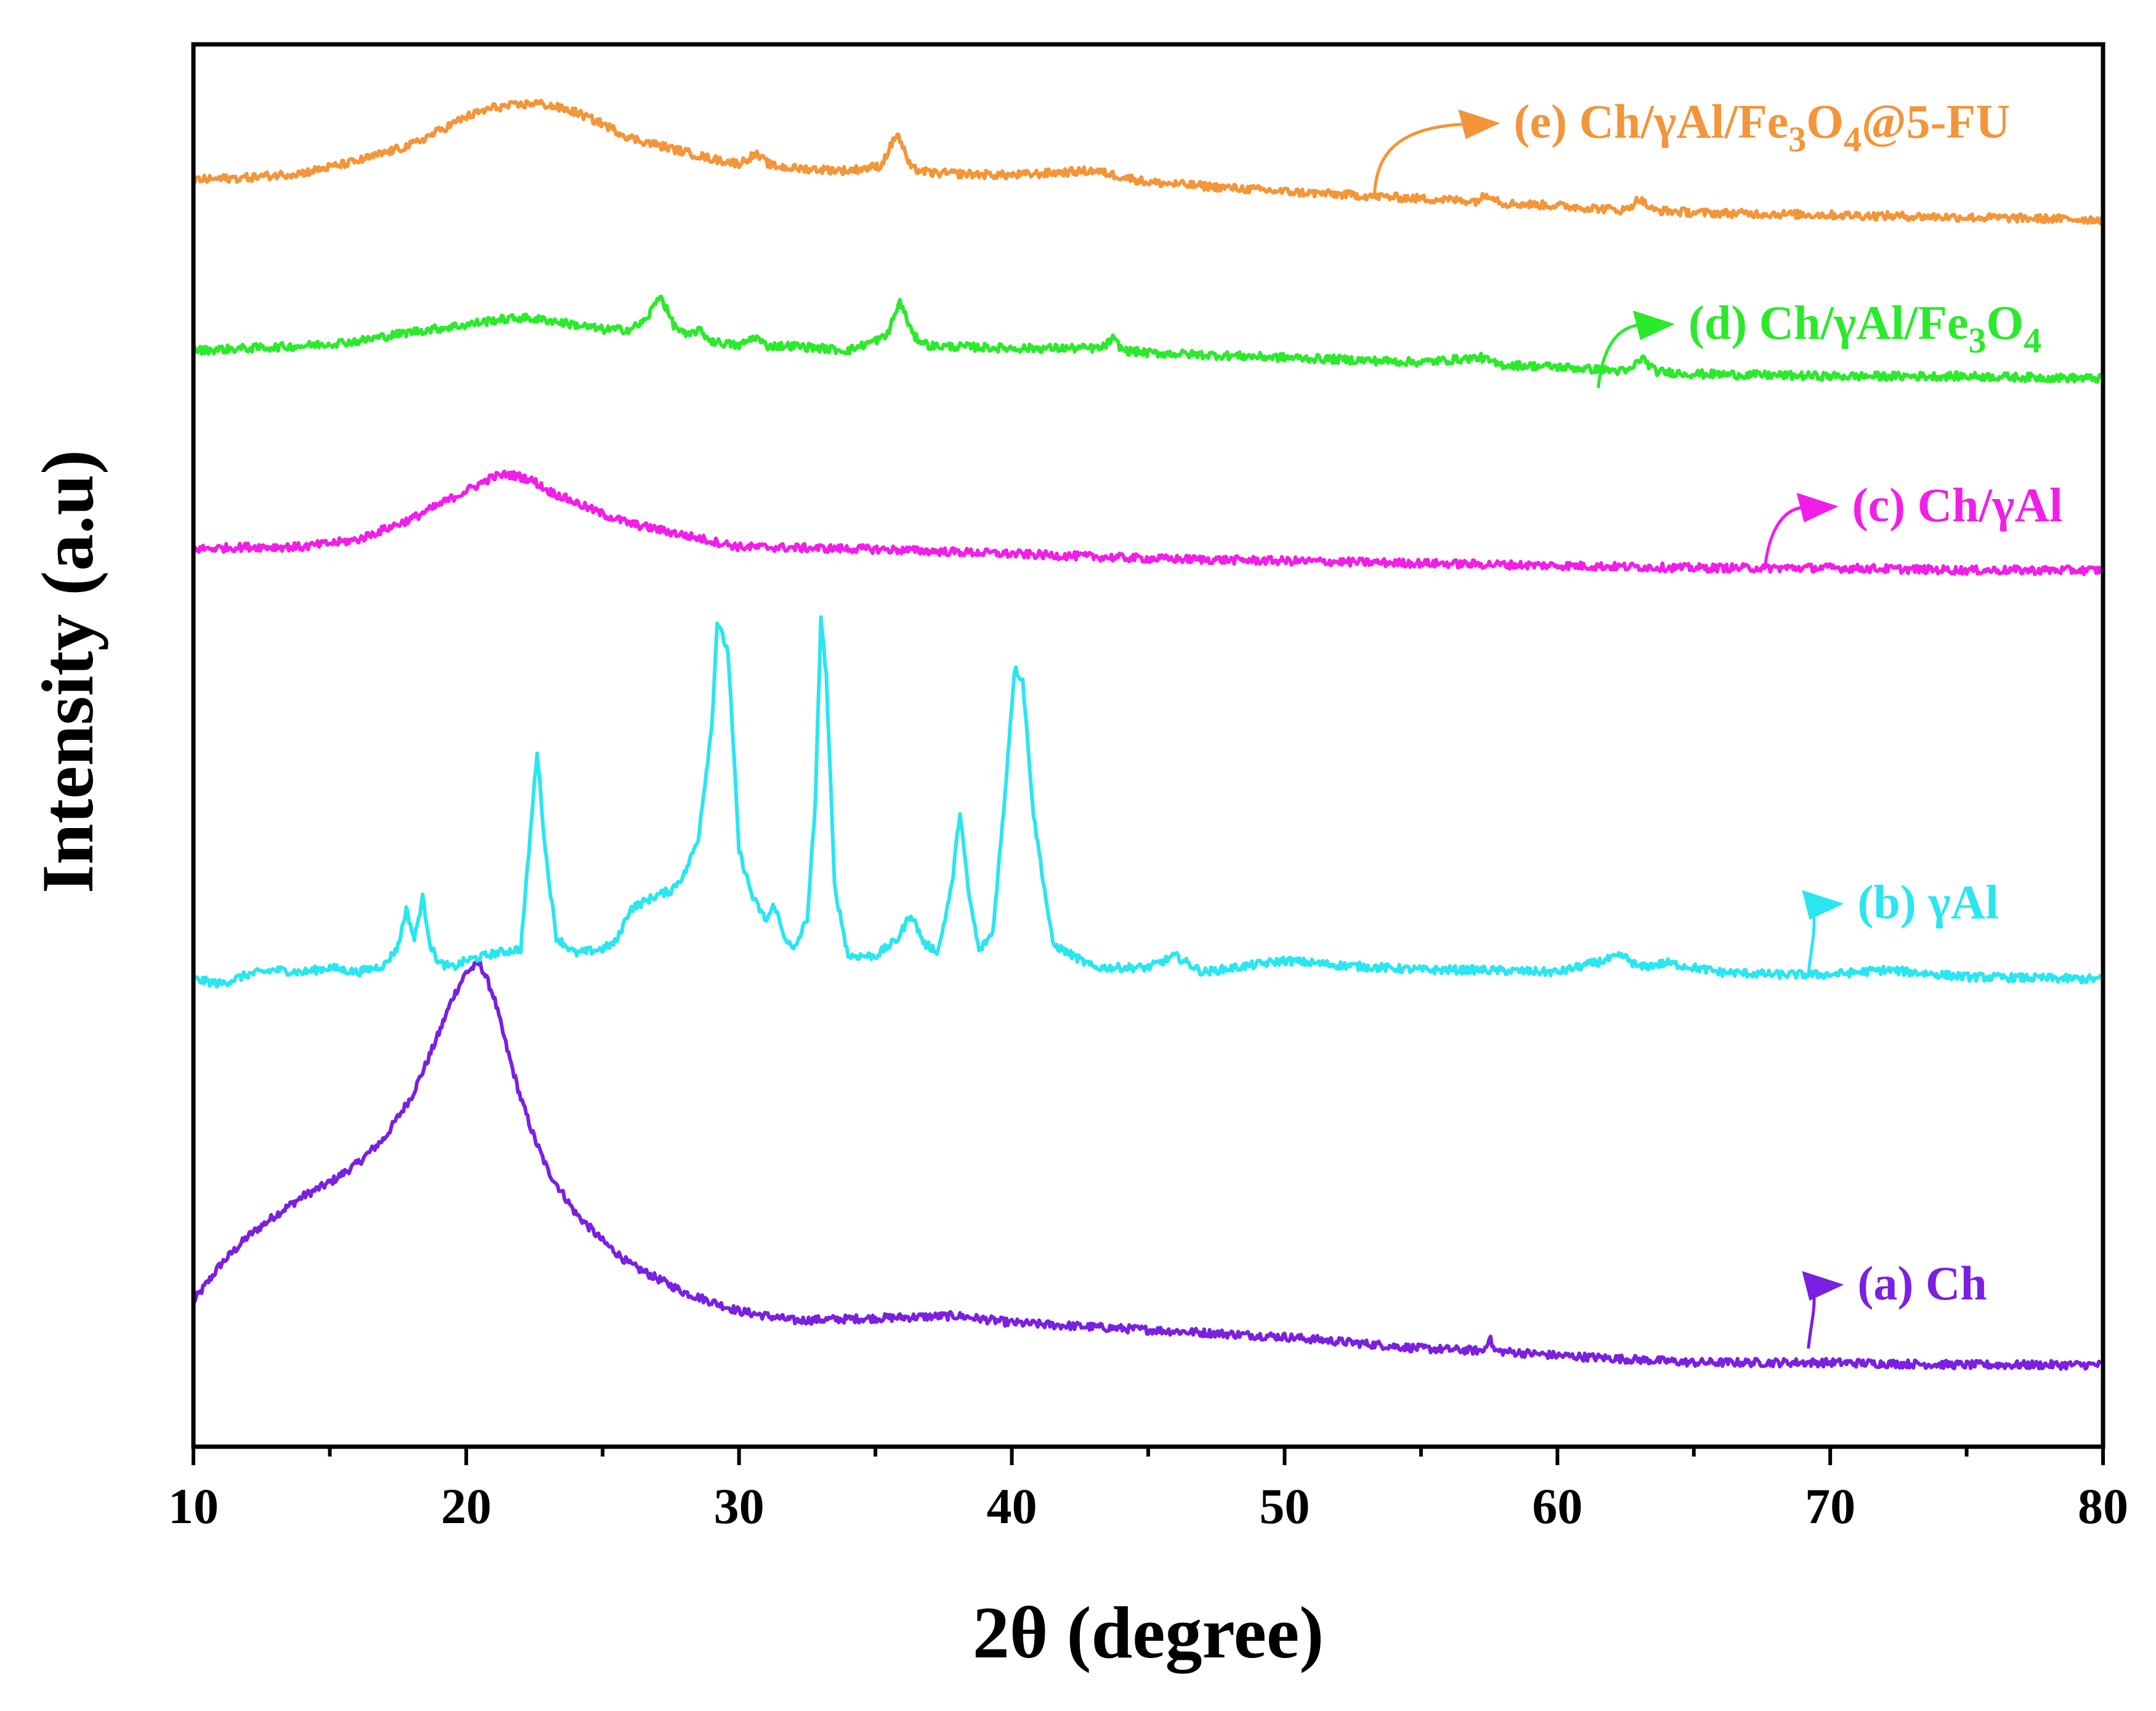 The width and height of the screenshot is (2156, 1711). I want to click on series-arrowhead-d-ch-al-fe3o4, so click(1653, 325).